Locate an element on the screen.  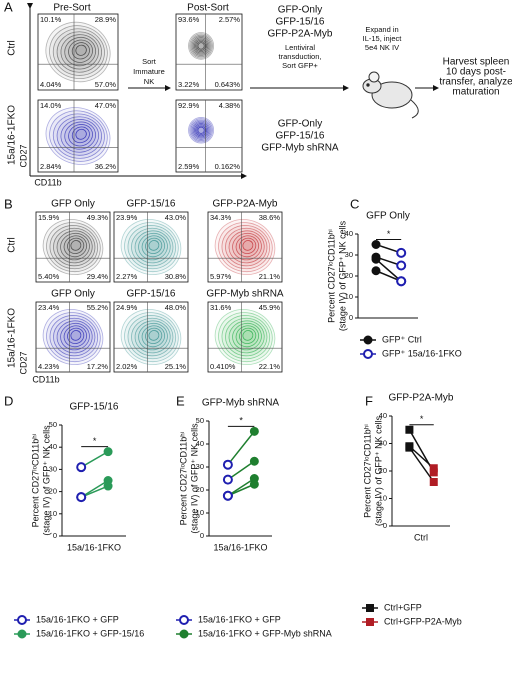
quadrant-label: 0.410% is located at coordinates (223, 366).